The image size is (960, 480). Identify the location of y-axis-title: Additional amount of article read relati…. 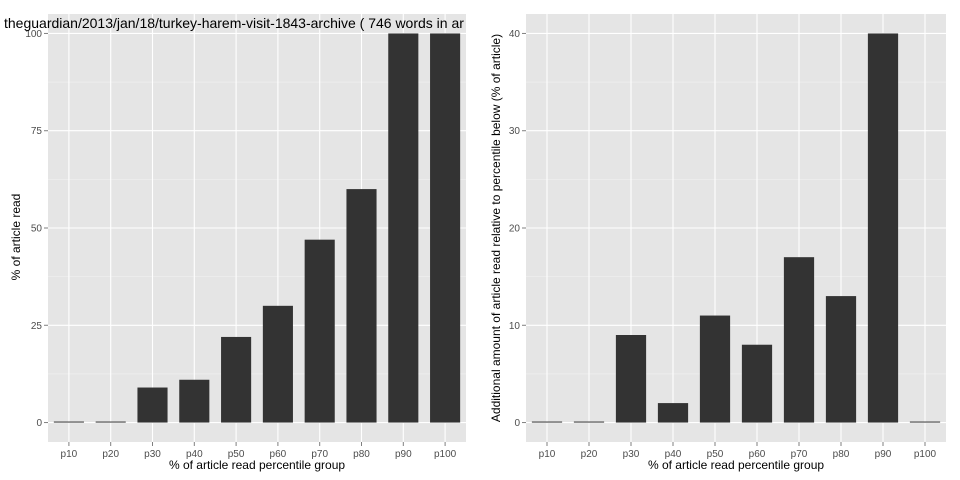
(496, 228).